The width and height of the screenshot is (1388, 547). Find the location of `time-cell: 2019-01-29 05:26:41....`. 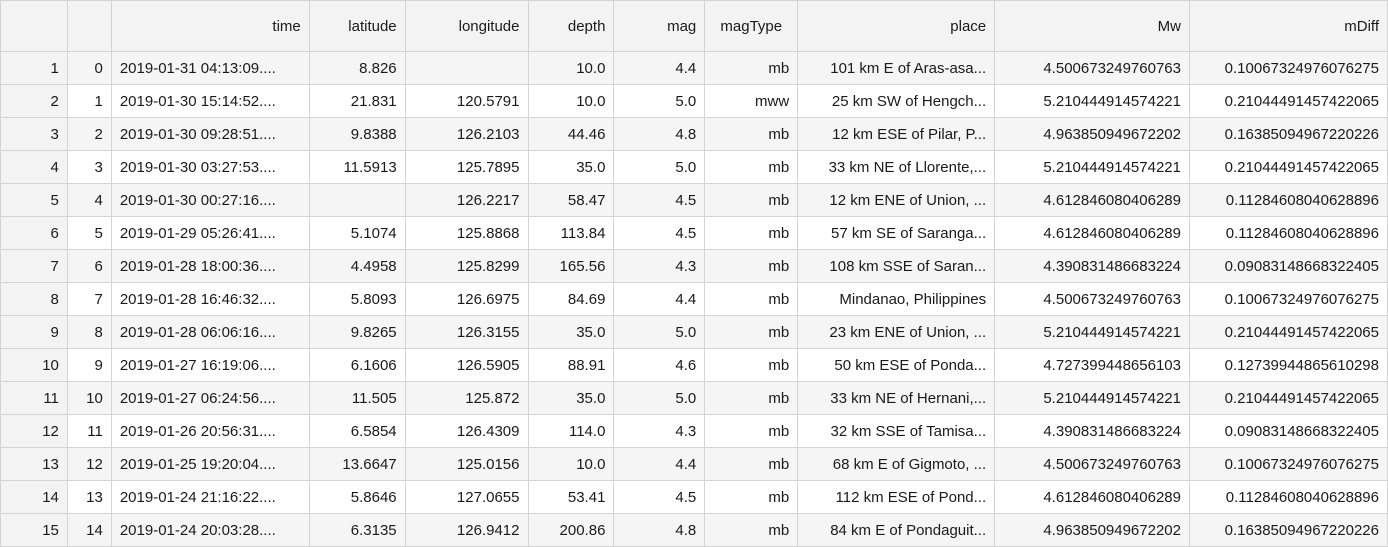

time-cell: 2019-01-29 05:26:41.... is located at coordinates (210, 233).